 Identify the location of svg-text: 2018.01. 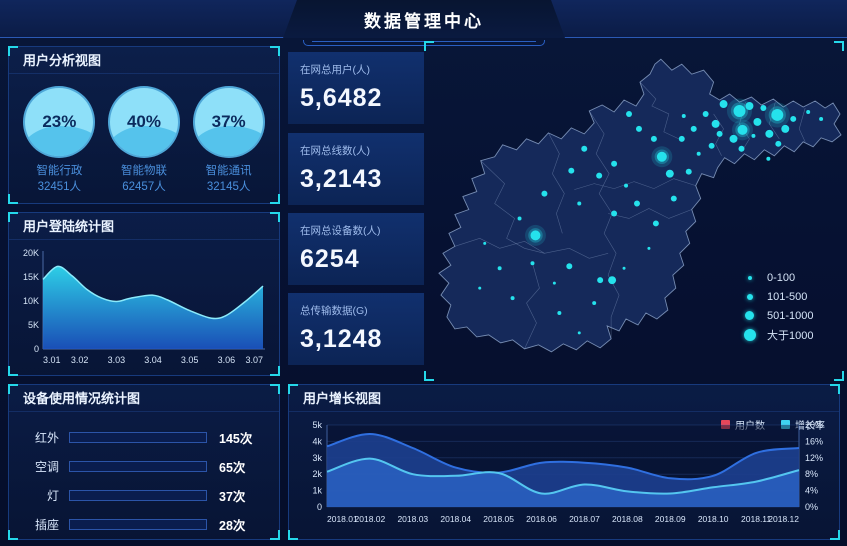
(342, 519).